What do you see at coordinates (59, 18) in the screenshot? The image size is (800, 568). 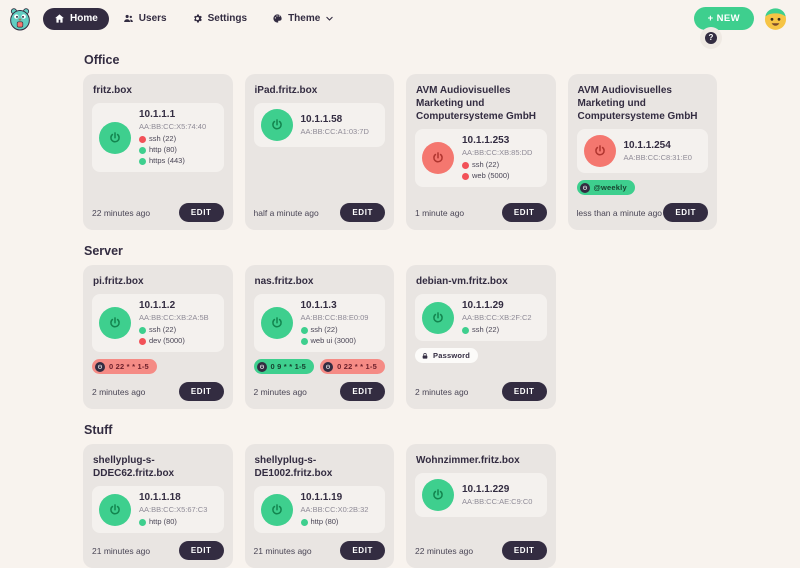 I see `home-icon` at bounding box center [59, 18].